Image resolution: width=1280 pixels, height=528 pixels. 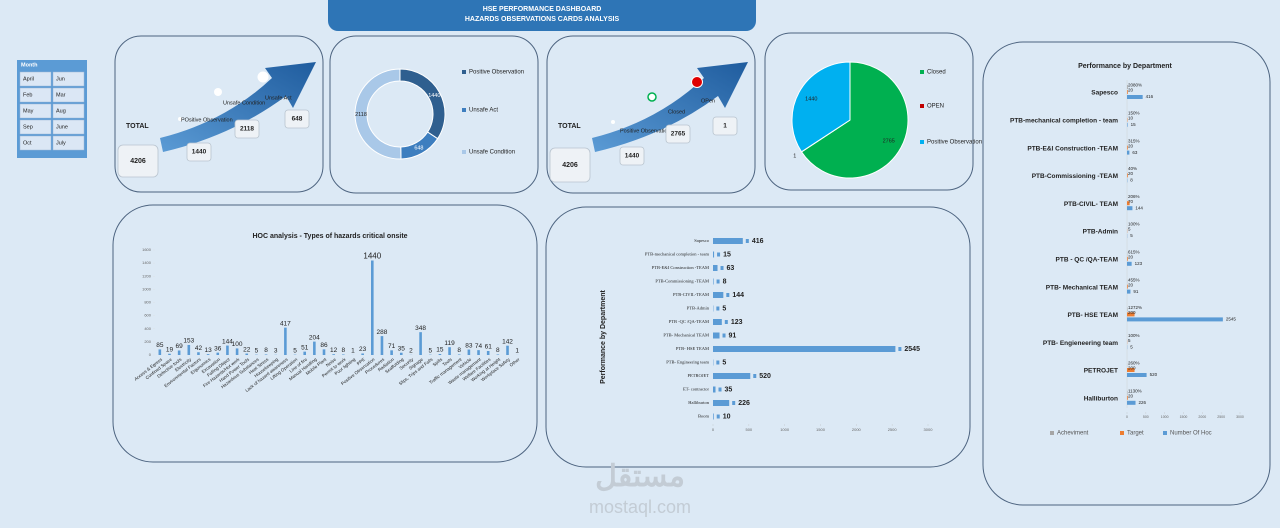 What do you see at coordinates (170, 349) in the screenshot?
I see `data-label: 19` at bounding box center [170, 349].